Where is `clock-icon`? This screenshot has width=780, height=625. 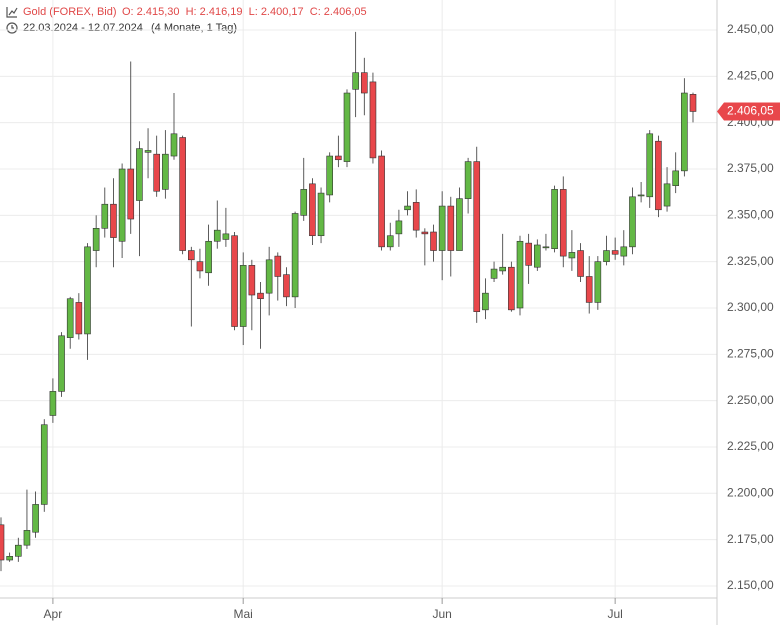
clock-icon is located at coordinates (12, 28).